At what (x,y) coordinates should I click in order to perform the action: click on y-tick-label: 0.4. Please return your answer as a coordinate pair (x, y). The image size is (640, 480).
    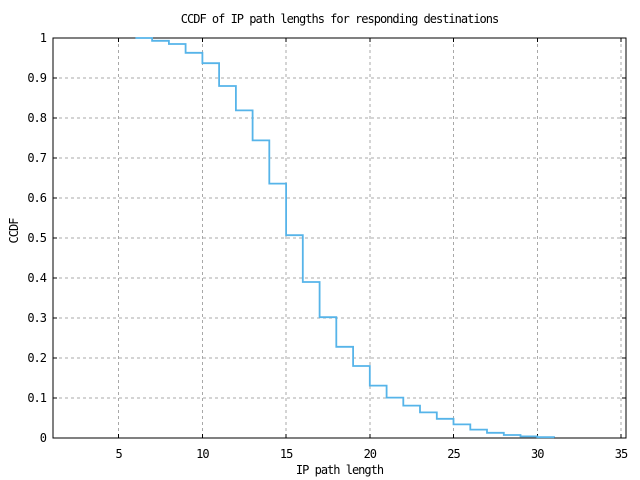
    Looking at the image, I should click on (37, 278).